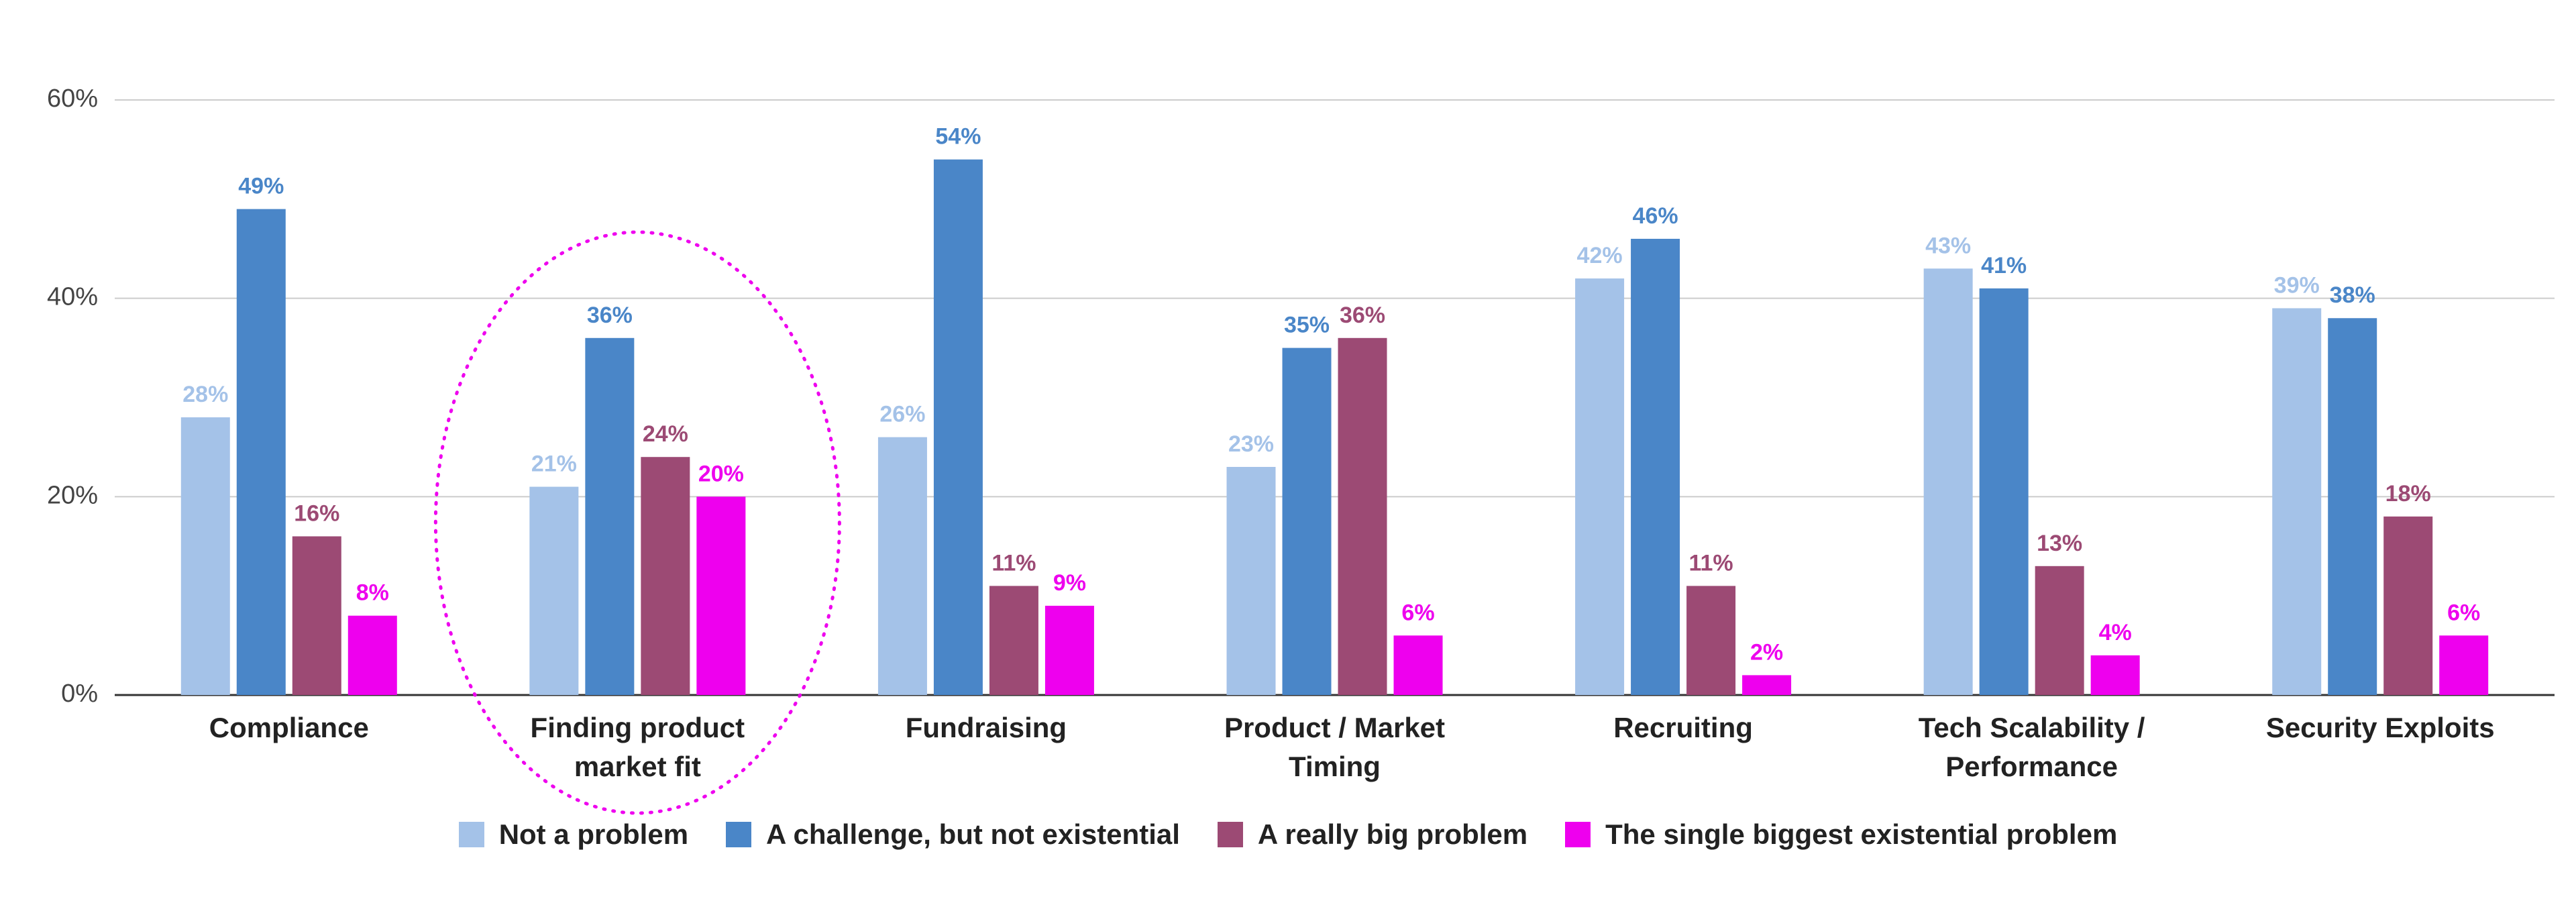 This screenshot has width=2576, height=905. I want to click on value-label: 20%, so click(721, 473).